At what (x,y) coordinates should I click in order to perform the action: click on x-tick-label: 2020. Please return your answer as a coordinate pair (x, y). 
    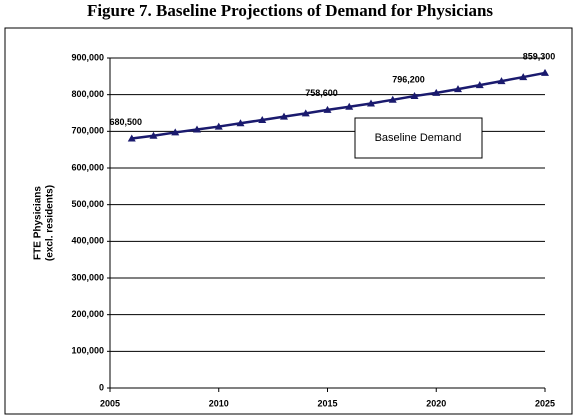
    Looking at the image, I should click on (436, 403).